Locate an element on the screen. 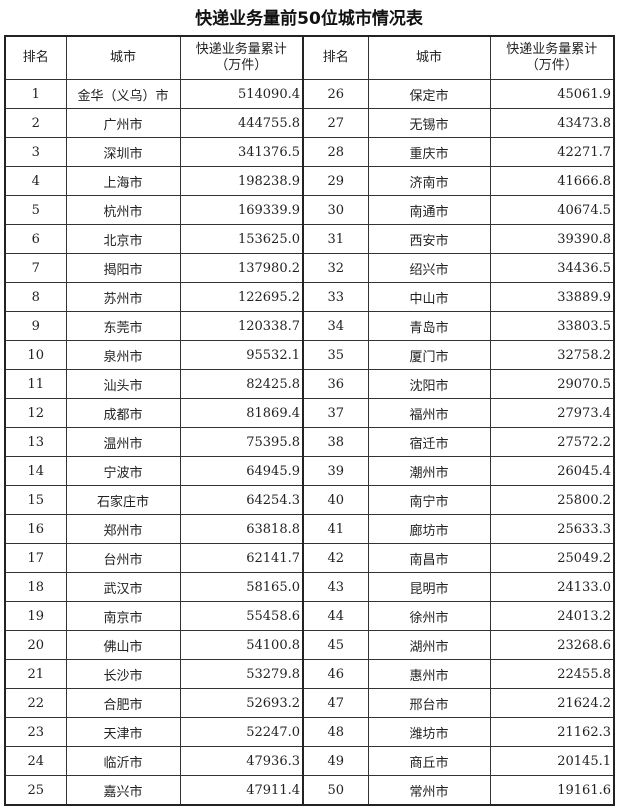  volume-cell: 444755.8 is located at coordinates (241, 123).